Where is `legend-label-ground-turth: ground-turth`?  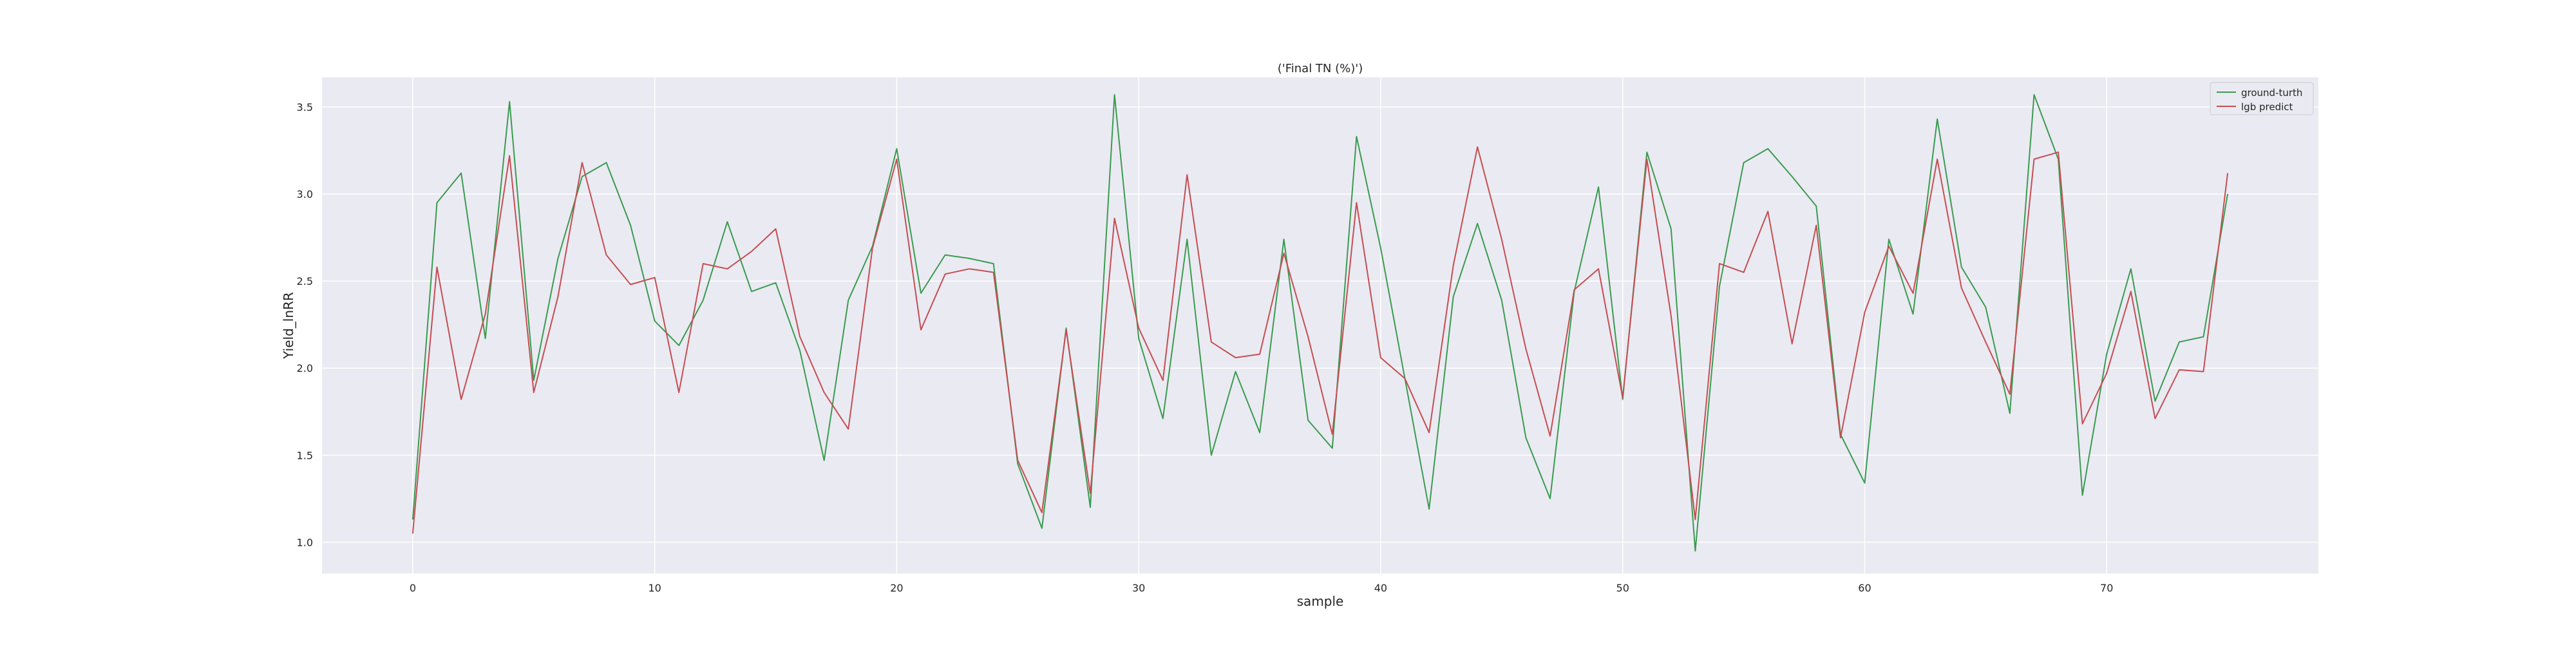
legend-label-ground-turth: ground-turth is located at coordinates (2271, 93).